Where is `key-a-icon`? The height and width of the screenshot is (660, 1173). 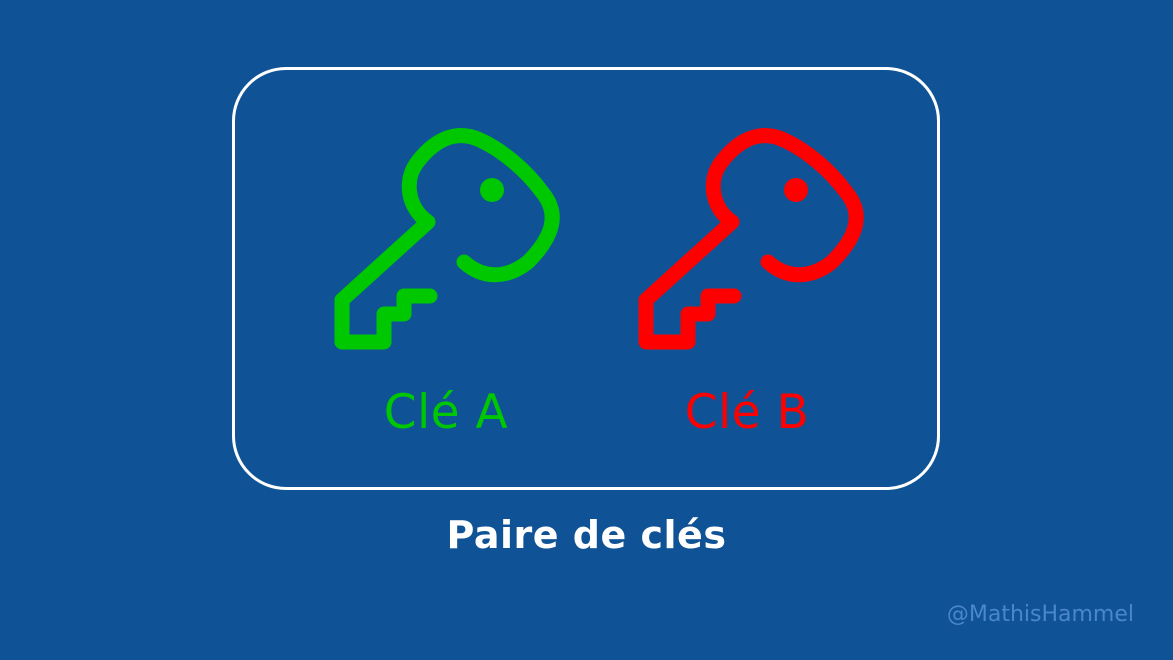 key-a-icon is located at coordinates (442, 240).